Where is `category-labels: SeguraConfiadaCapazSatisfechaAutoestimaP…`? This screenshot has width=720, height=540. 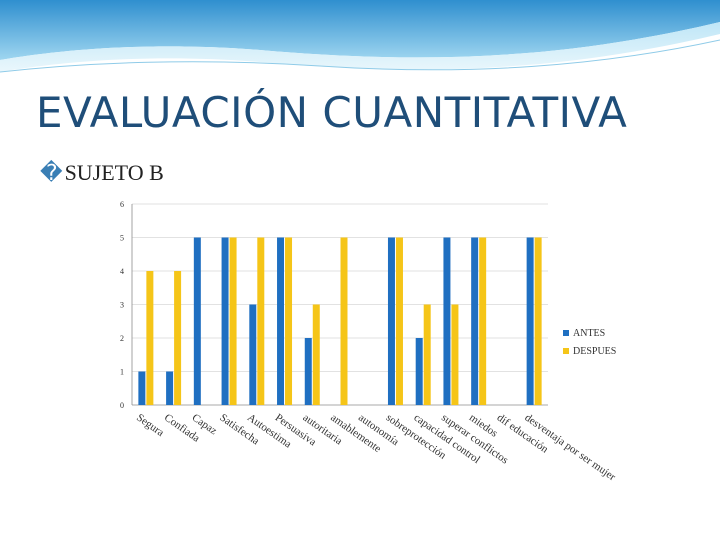 category-labels: SeguraConfiadaCapazSatisfechaAutoestimaP… is located at coordinates (376, 448).